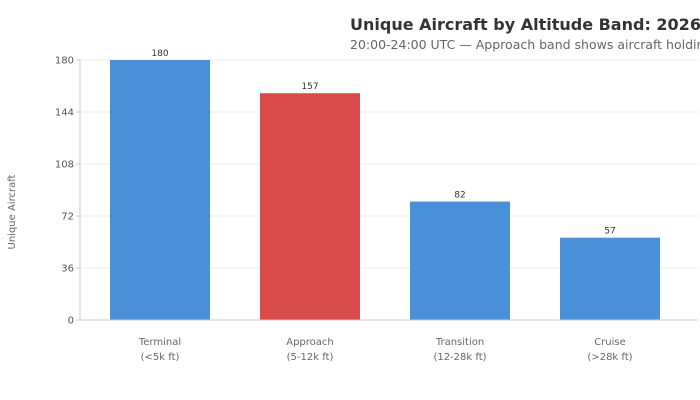  What do you see at coordinates (159, 54) in the screenshot?
I see `data-label: 180` at bounding box center [159, 54].